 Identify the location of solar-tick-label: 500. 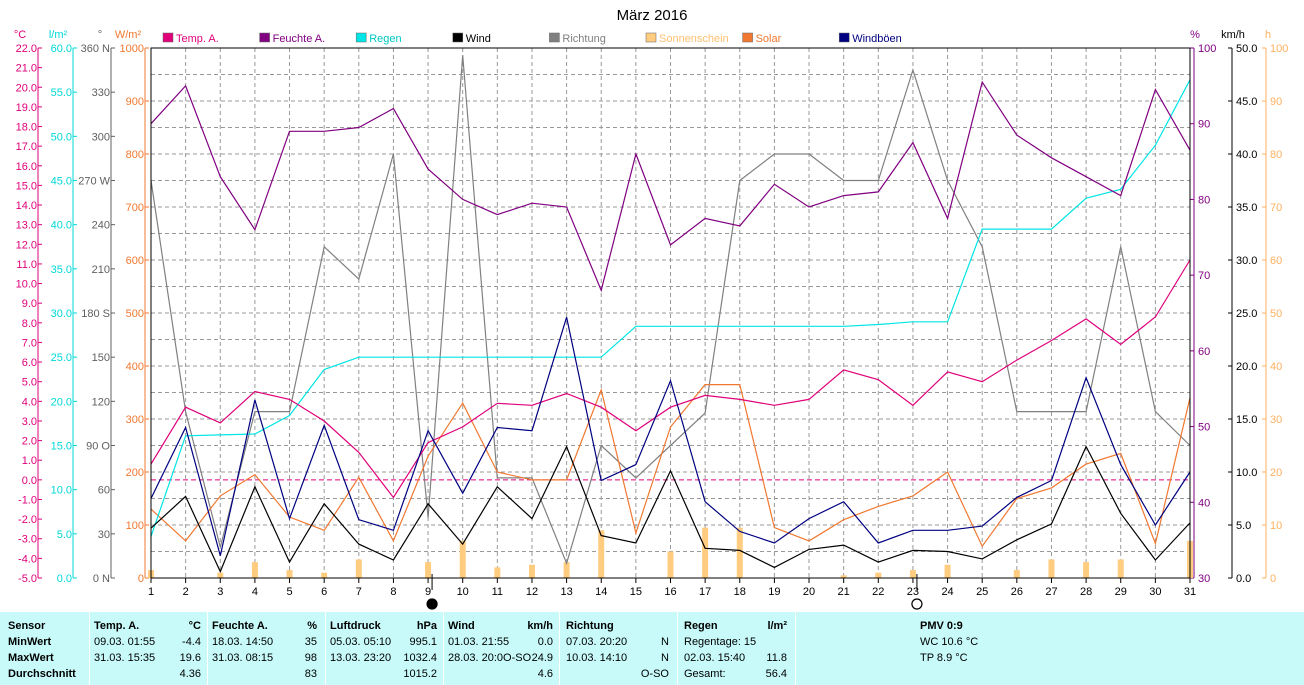
(135, 314).